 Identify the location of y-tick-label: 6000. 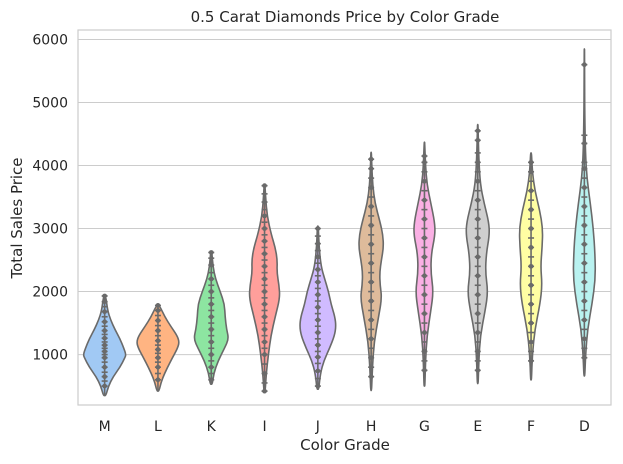
(50, 40).